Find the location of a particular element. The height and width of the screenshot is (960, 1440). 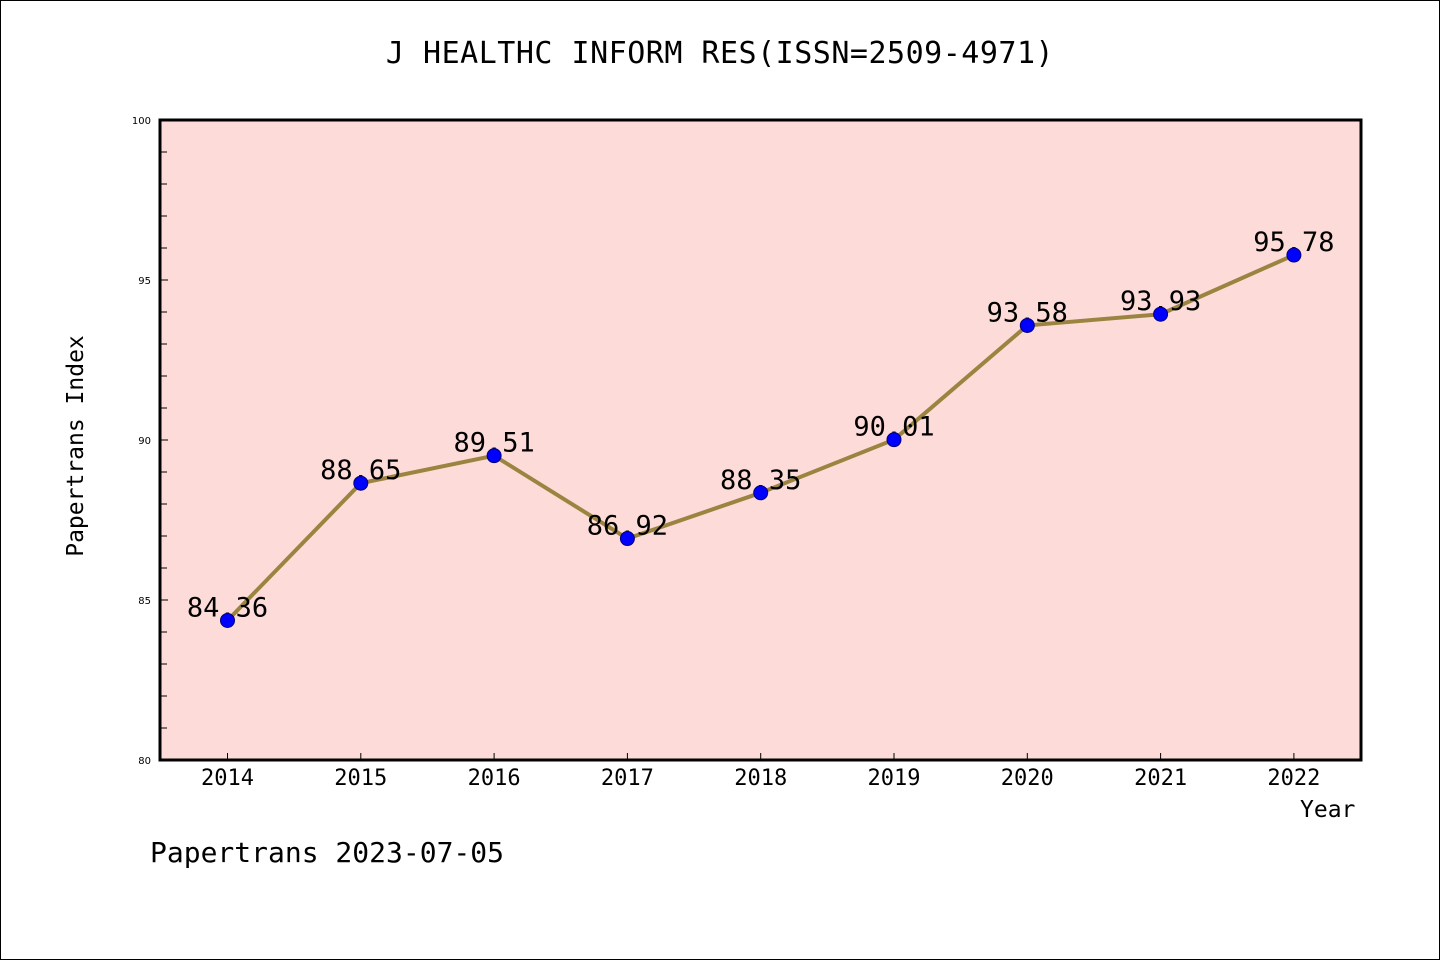

y-tick-label: 95 is located at coordinates (144, 281).